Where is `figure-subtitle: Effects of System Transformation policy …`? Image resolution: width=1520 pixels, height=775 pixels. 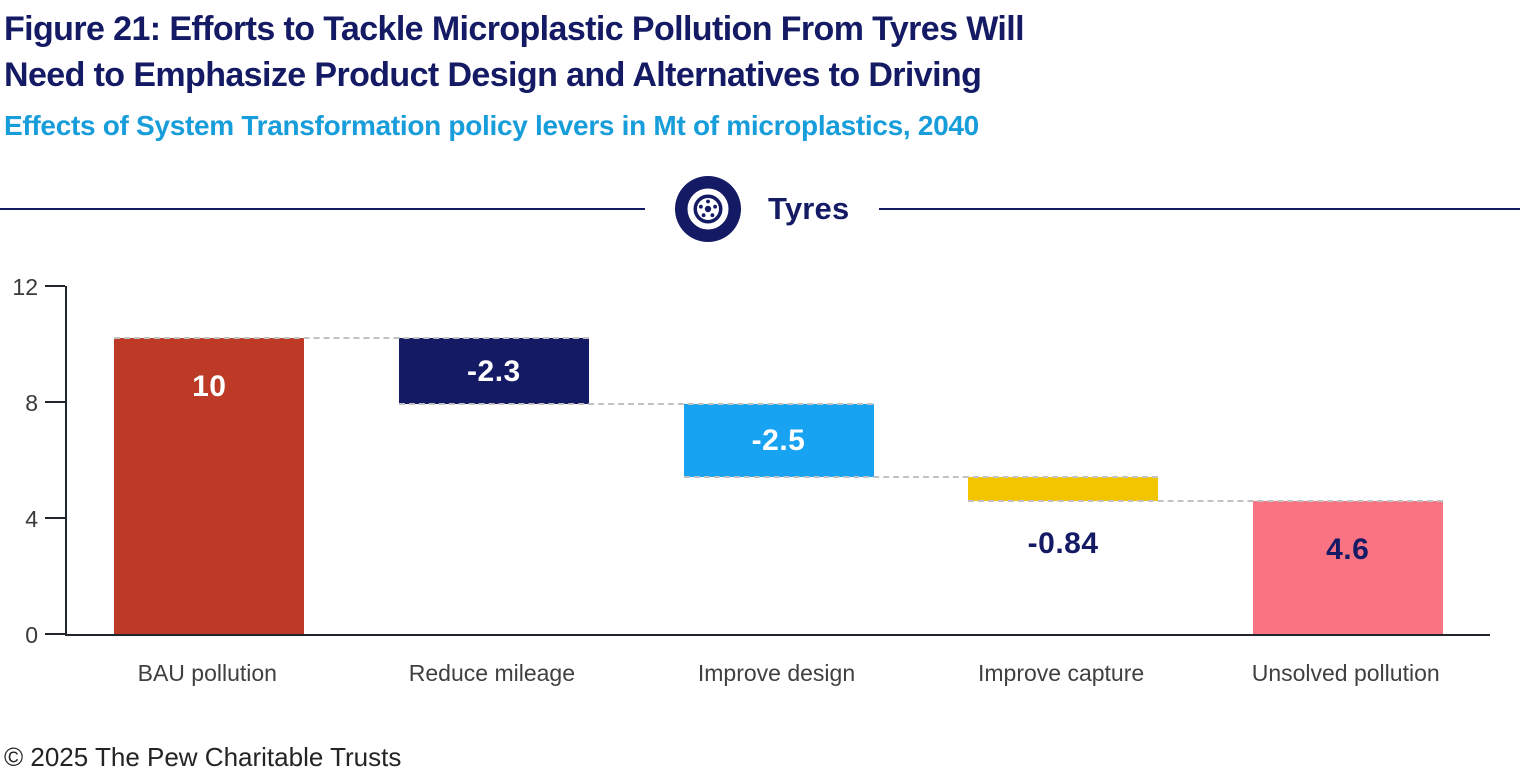 figure-subtitle: Effects of System Transformation policy … is located at coordinates (491, 126).